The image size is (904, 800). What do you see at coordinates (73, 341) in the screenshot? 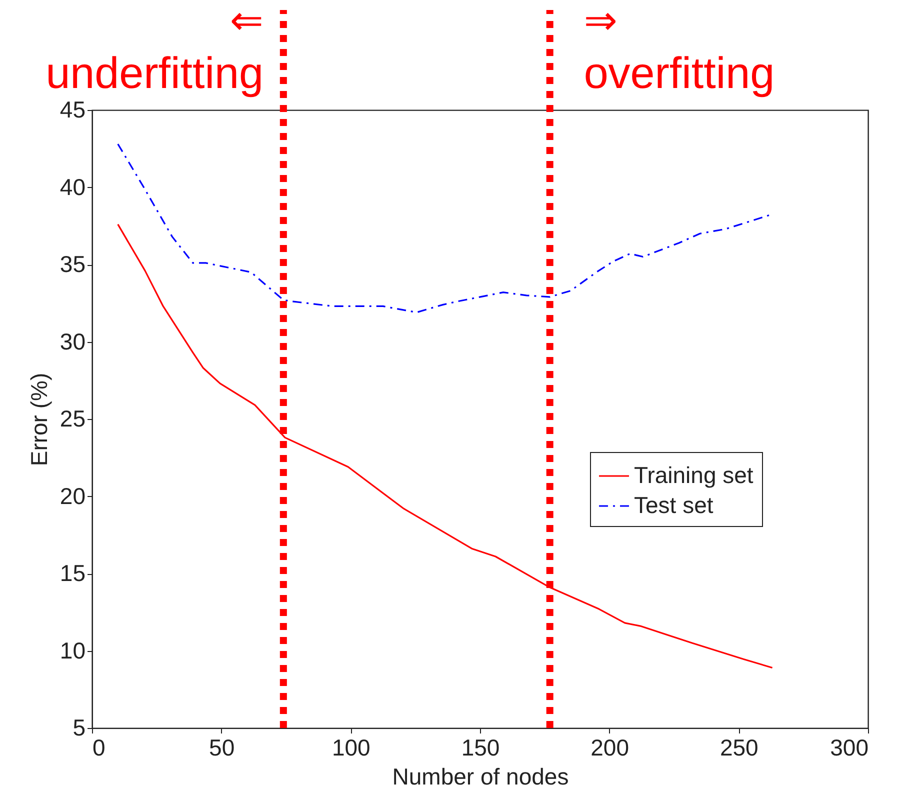
I see `y-tick-label: 30` at bounding box center [73, 341].